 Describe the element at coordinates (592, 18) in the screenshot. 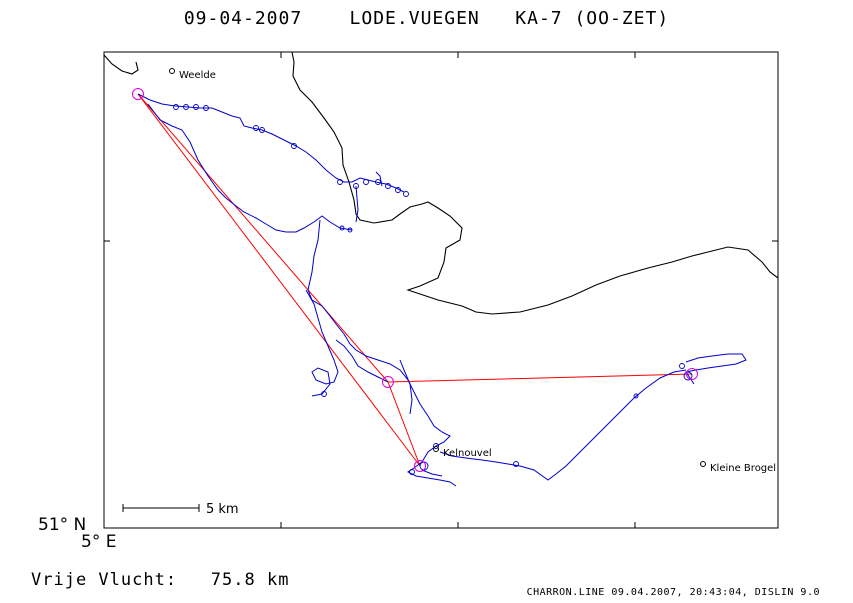

I see `title-glider: KA-7 (OO-ZET)` at that location.